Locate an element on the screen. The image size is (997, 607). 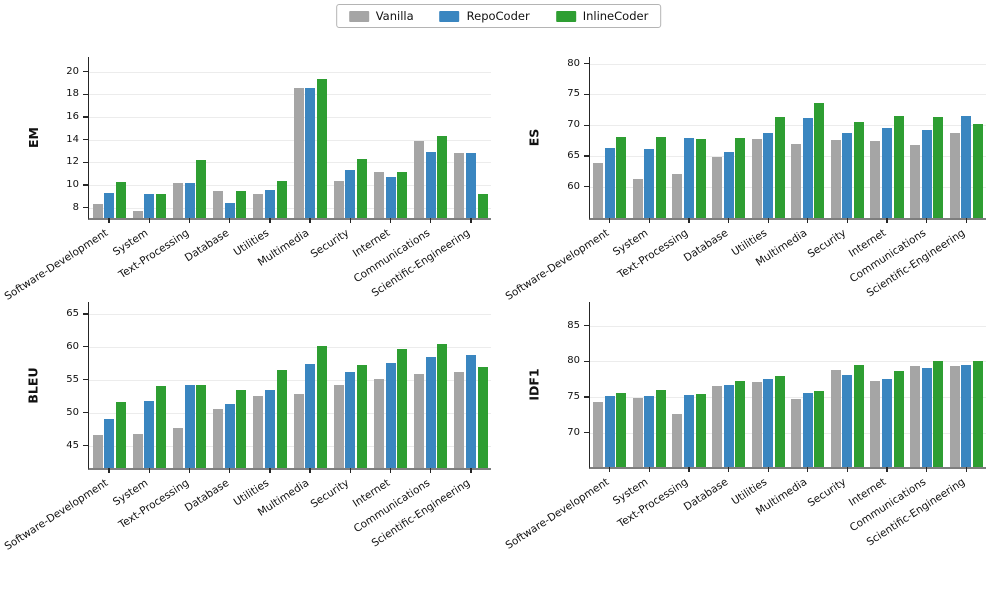
legend-label: RepoCoder is located at coordinates (498, 16).